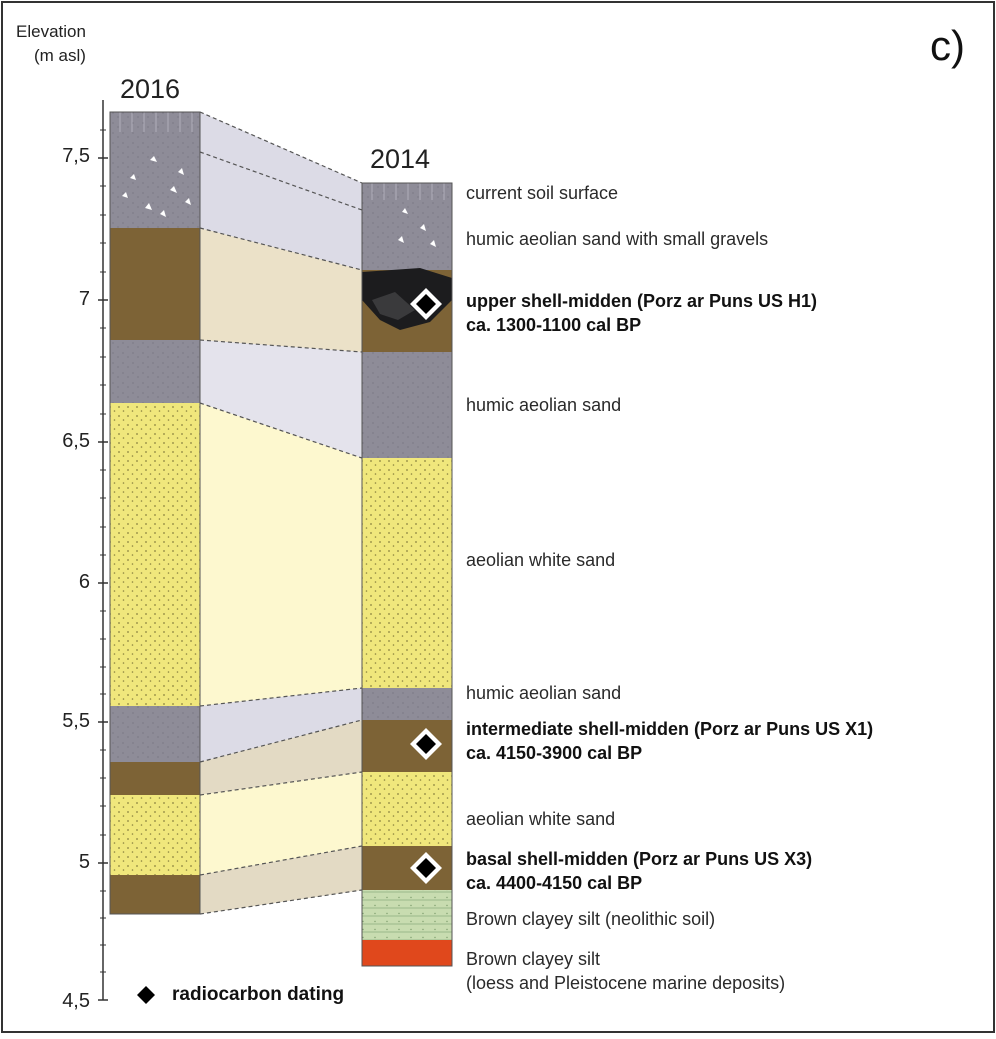 The image size is (996, 1039). Describe the element at coordinates (408, 191) in the screenshot. I see `soil-surface-hatch-2014` at that location.